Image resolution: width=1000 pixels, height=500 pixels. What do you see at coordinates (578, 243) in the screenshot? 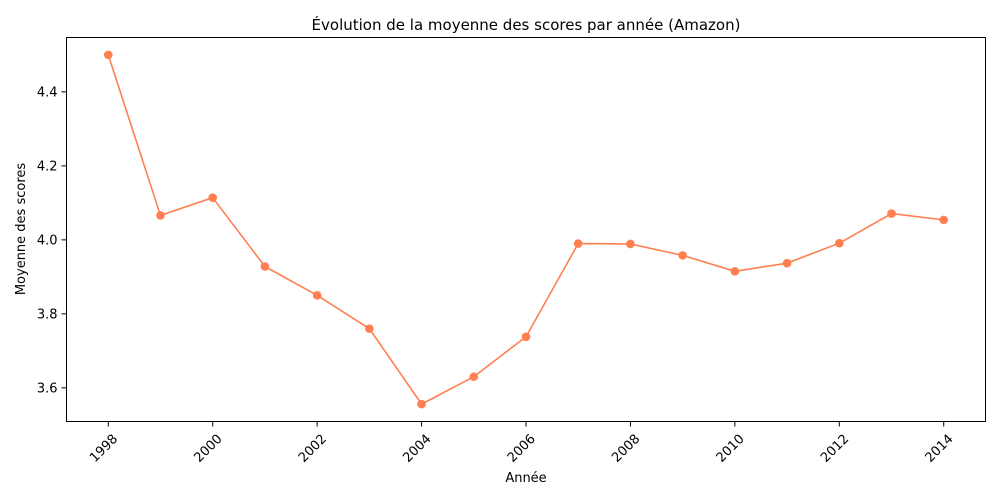
I see `data-point-2007` at bounding box center [578, 243].